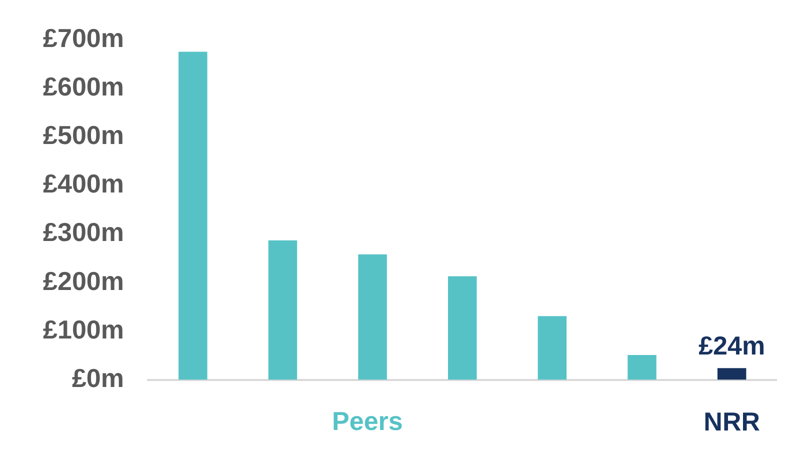  Describe the element at coordinates (83, 232) in the screenshot. I see `y-tick-label: £300m` at that location.